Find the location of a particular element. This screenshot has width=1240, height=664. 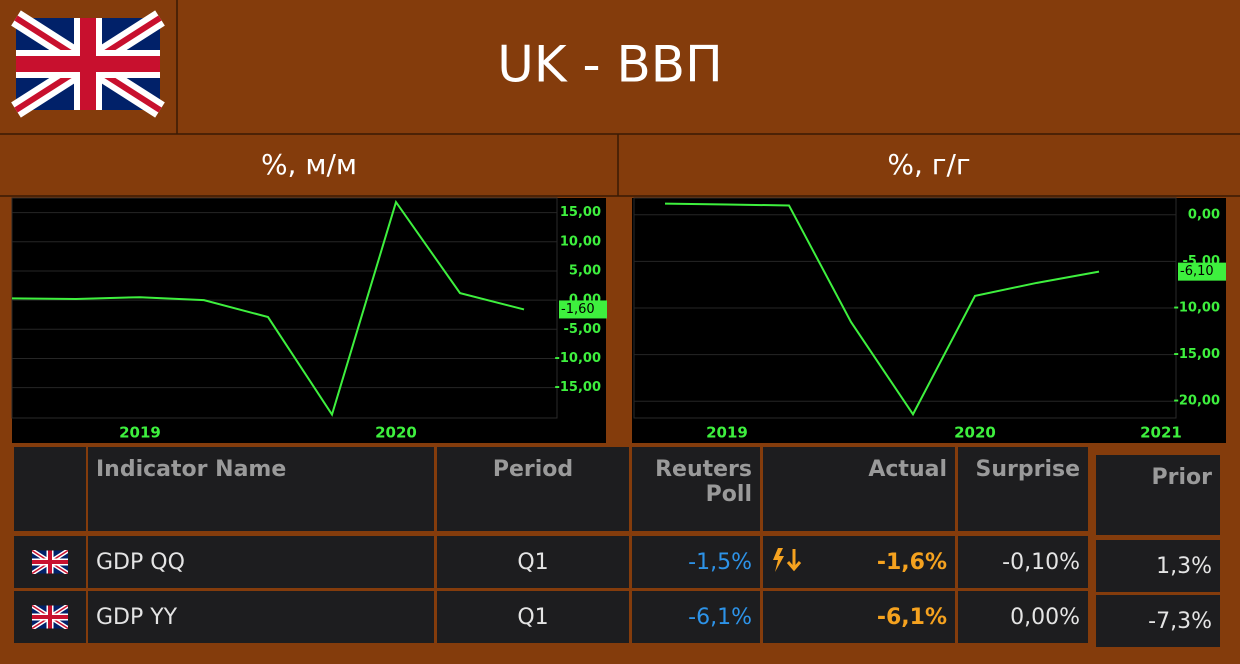

flag-header is located at coordinates (50, 489).